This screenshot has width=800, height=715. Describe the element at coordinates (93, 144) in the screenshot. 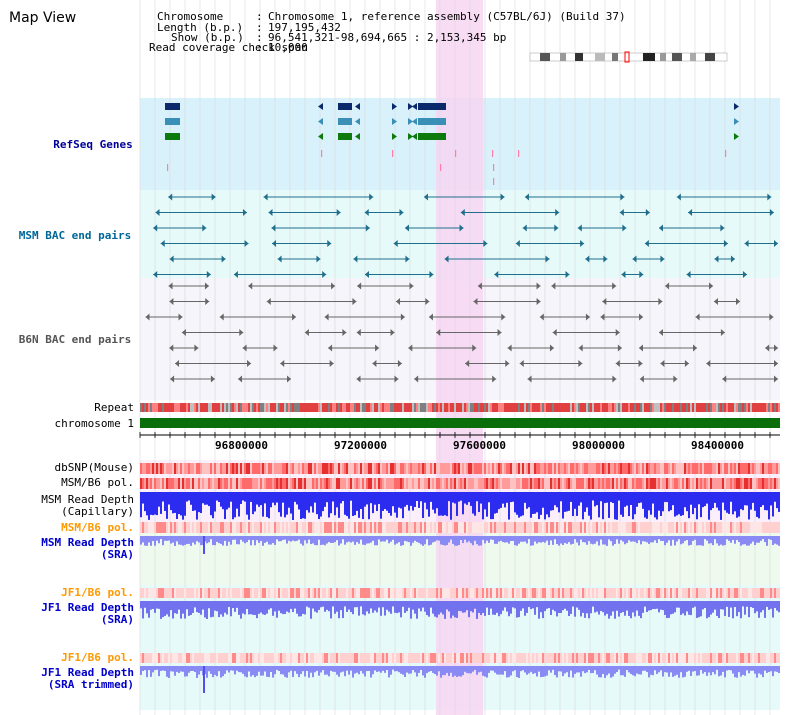

I see `track-label-refseq: RefSeq Genes` at that location.